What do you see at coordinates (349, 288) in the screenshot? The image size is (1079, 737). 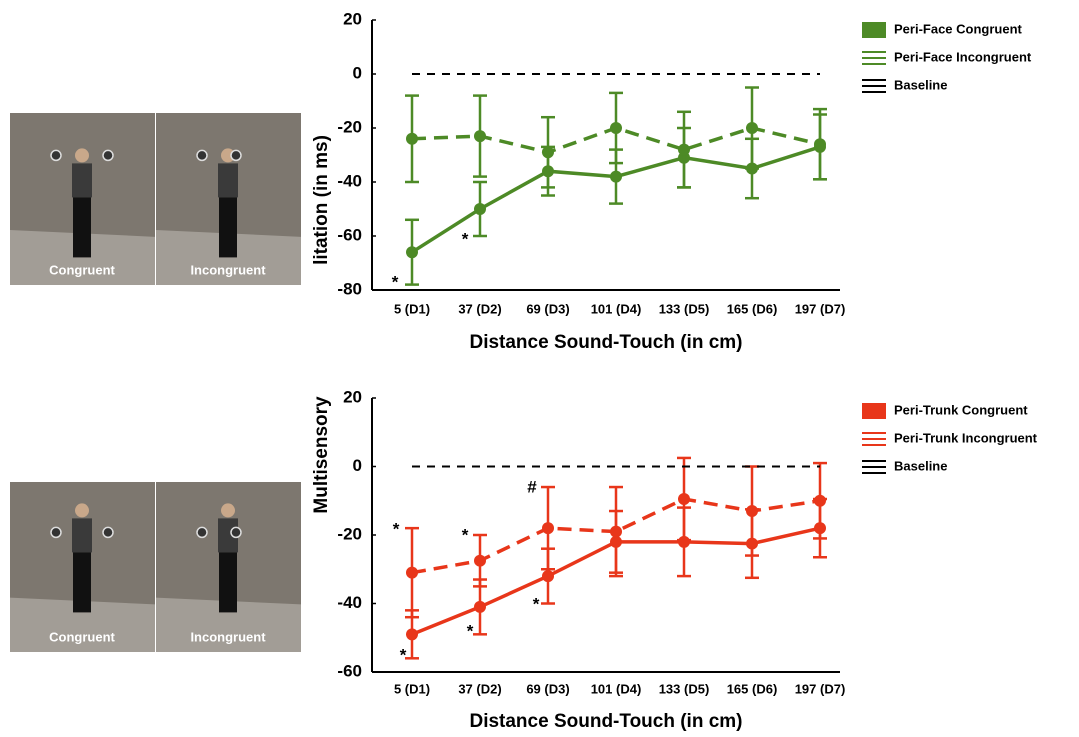 I see `y-tick-label: -80` at bounding box center [349, 288].